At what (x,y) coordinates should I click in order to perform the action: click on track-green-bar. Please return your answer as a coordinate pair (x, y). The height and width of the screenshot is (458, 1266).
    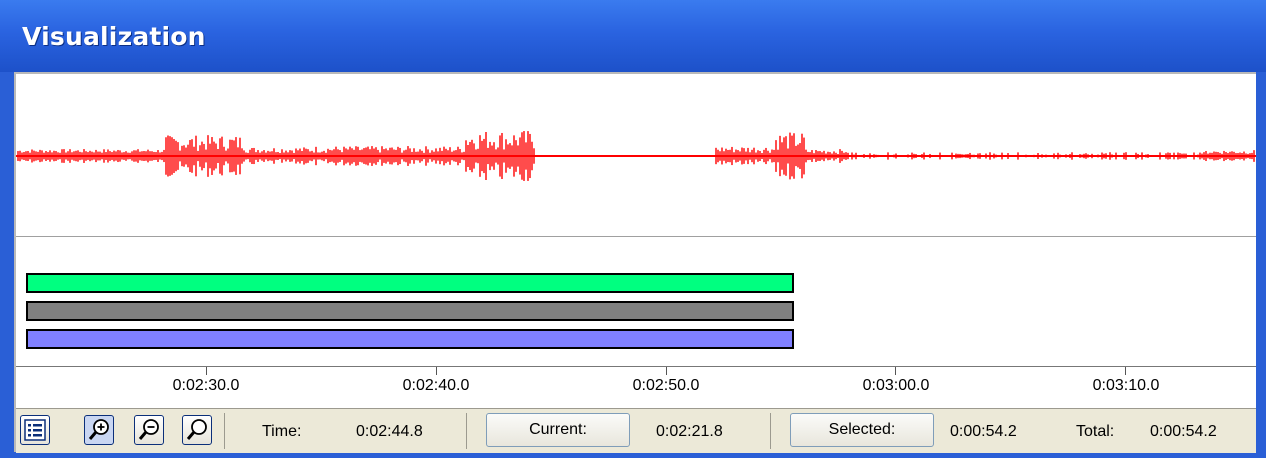
    Looking at the image, I should click on (410, 283).